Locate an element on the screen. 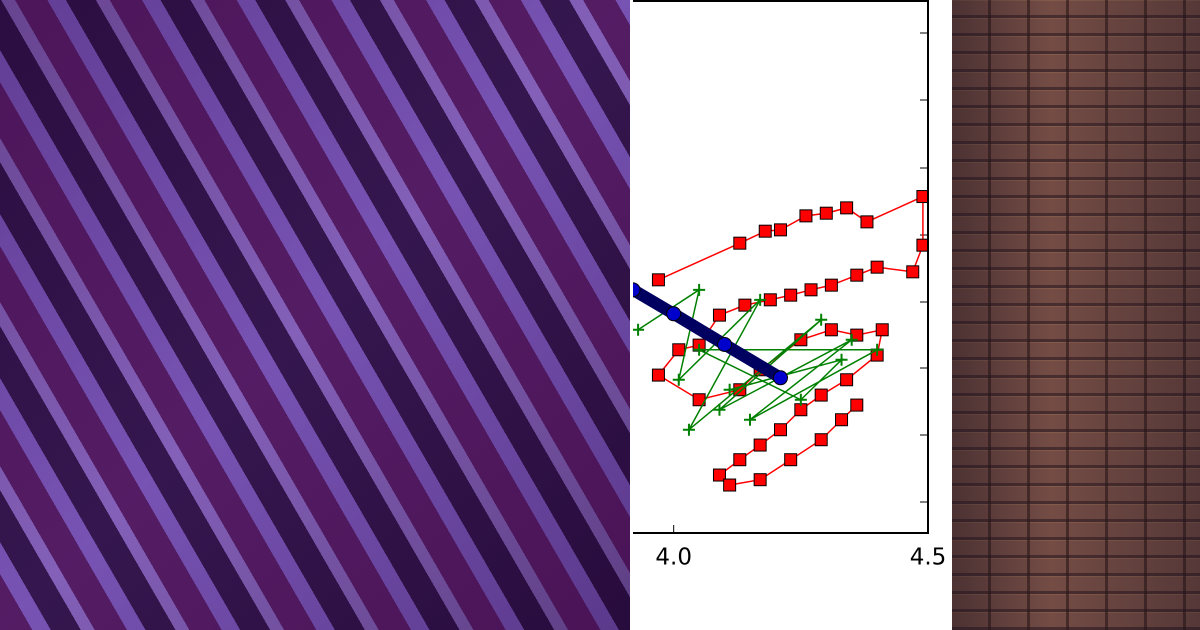 This screenshot has width=1200, height=630. x-tick-label: 4.5 is located at coordinates (928, 558).